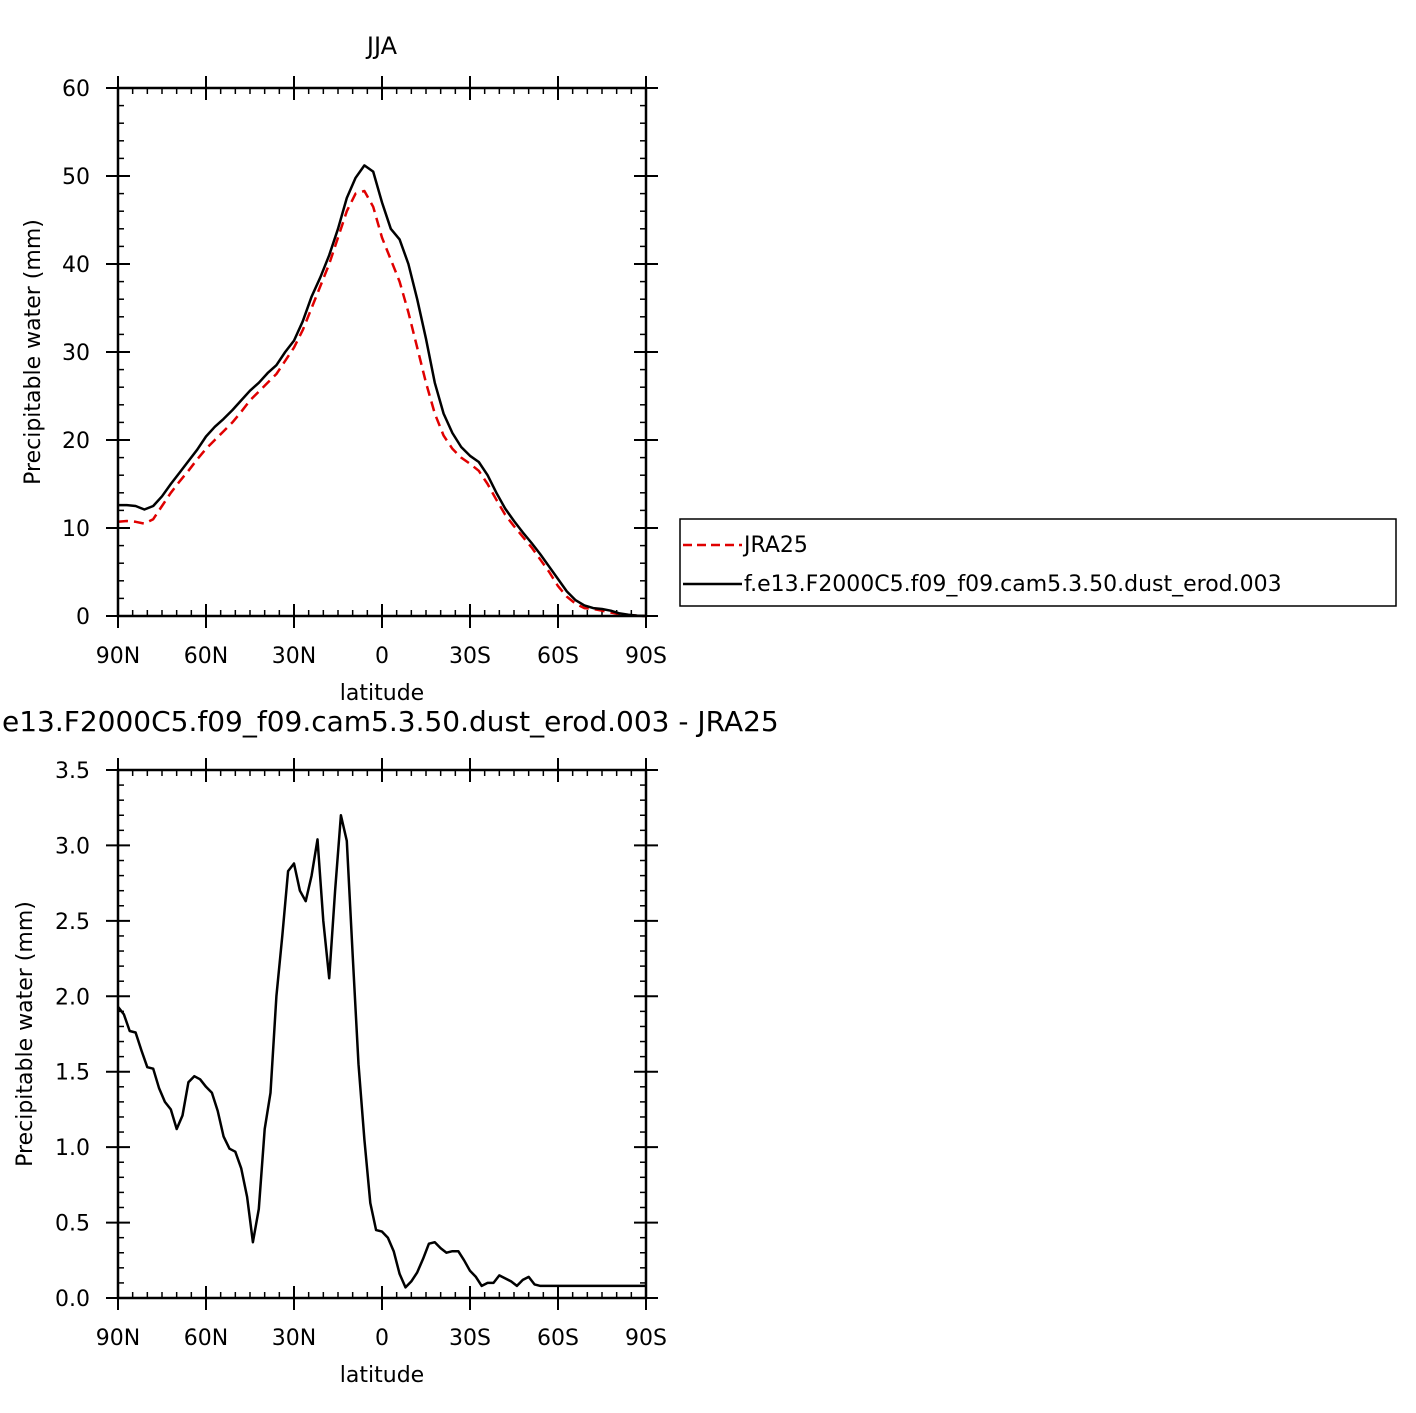  Describe the element at coordinates (72, 846) in the screenshot. I see `lower-y-tick-label: 3.0` at that location.